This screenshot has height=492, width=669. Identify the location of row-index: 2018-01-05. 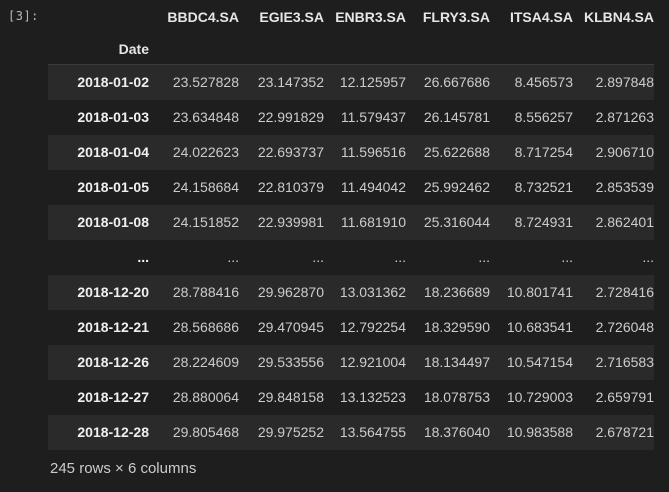
(113, 187).